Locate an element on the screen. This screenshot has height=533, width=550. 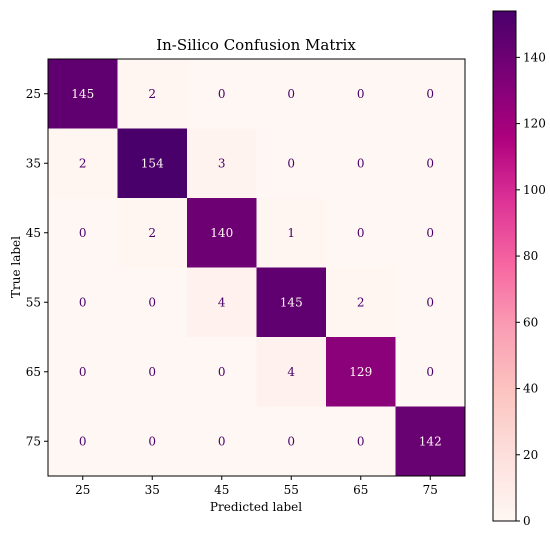
colorbar-tick-label: 120 is located at coordinates (534, 124).